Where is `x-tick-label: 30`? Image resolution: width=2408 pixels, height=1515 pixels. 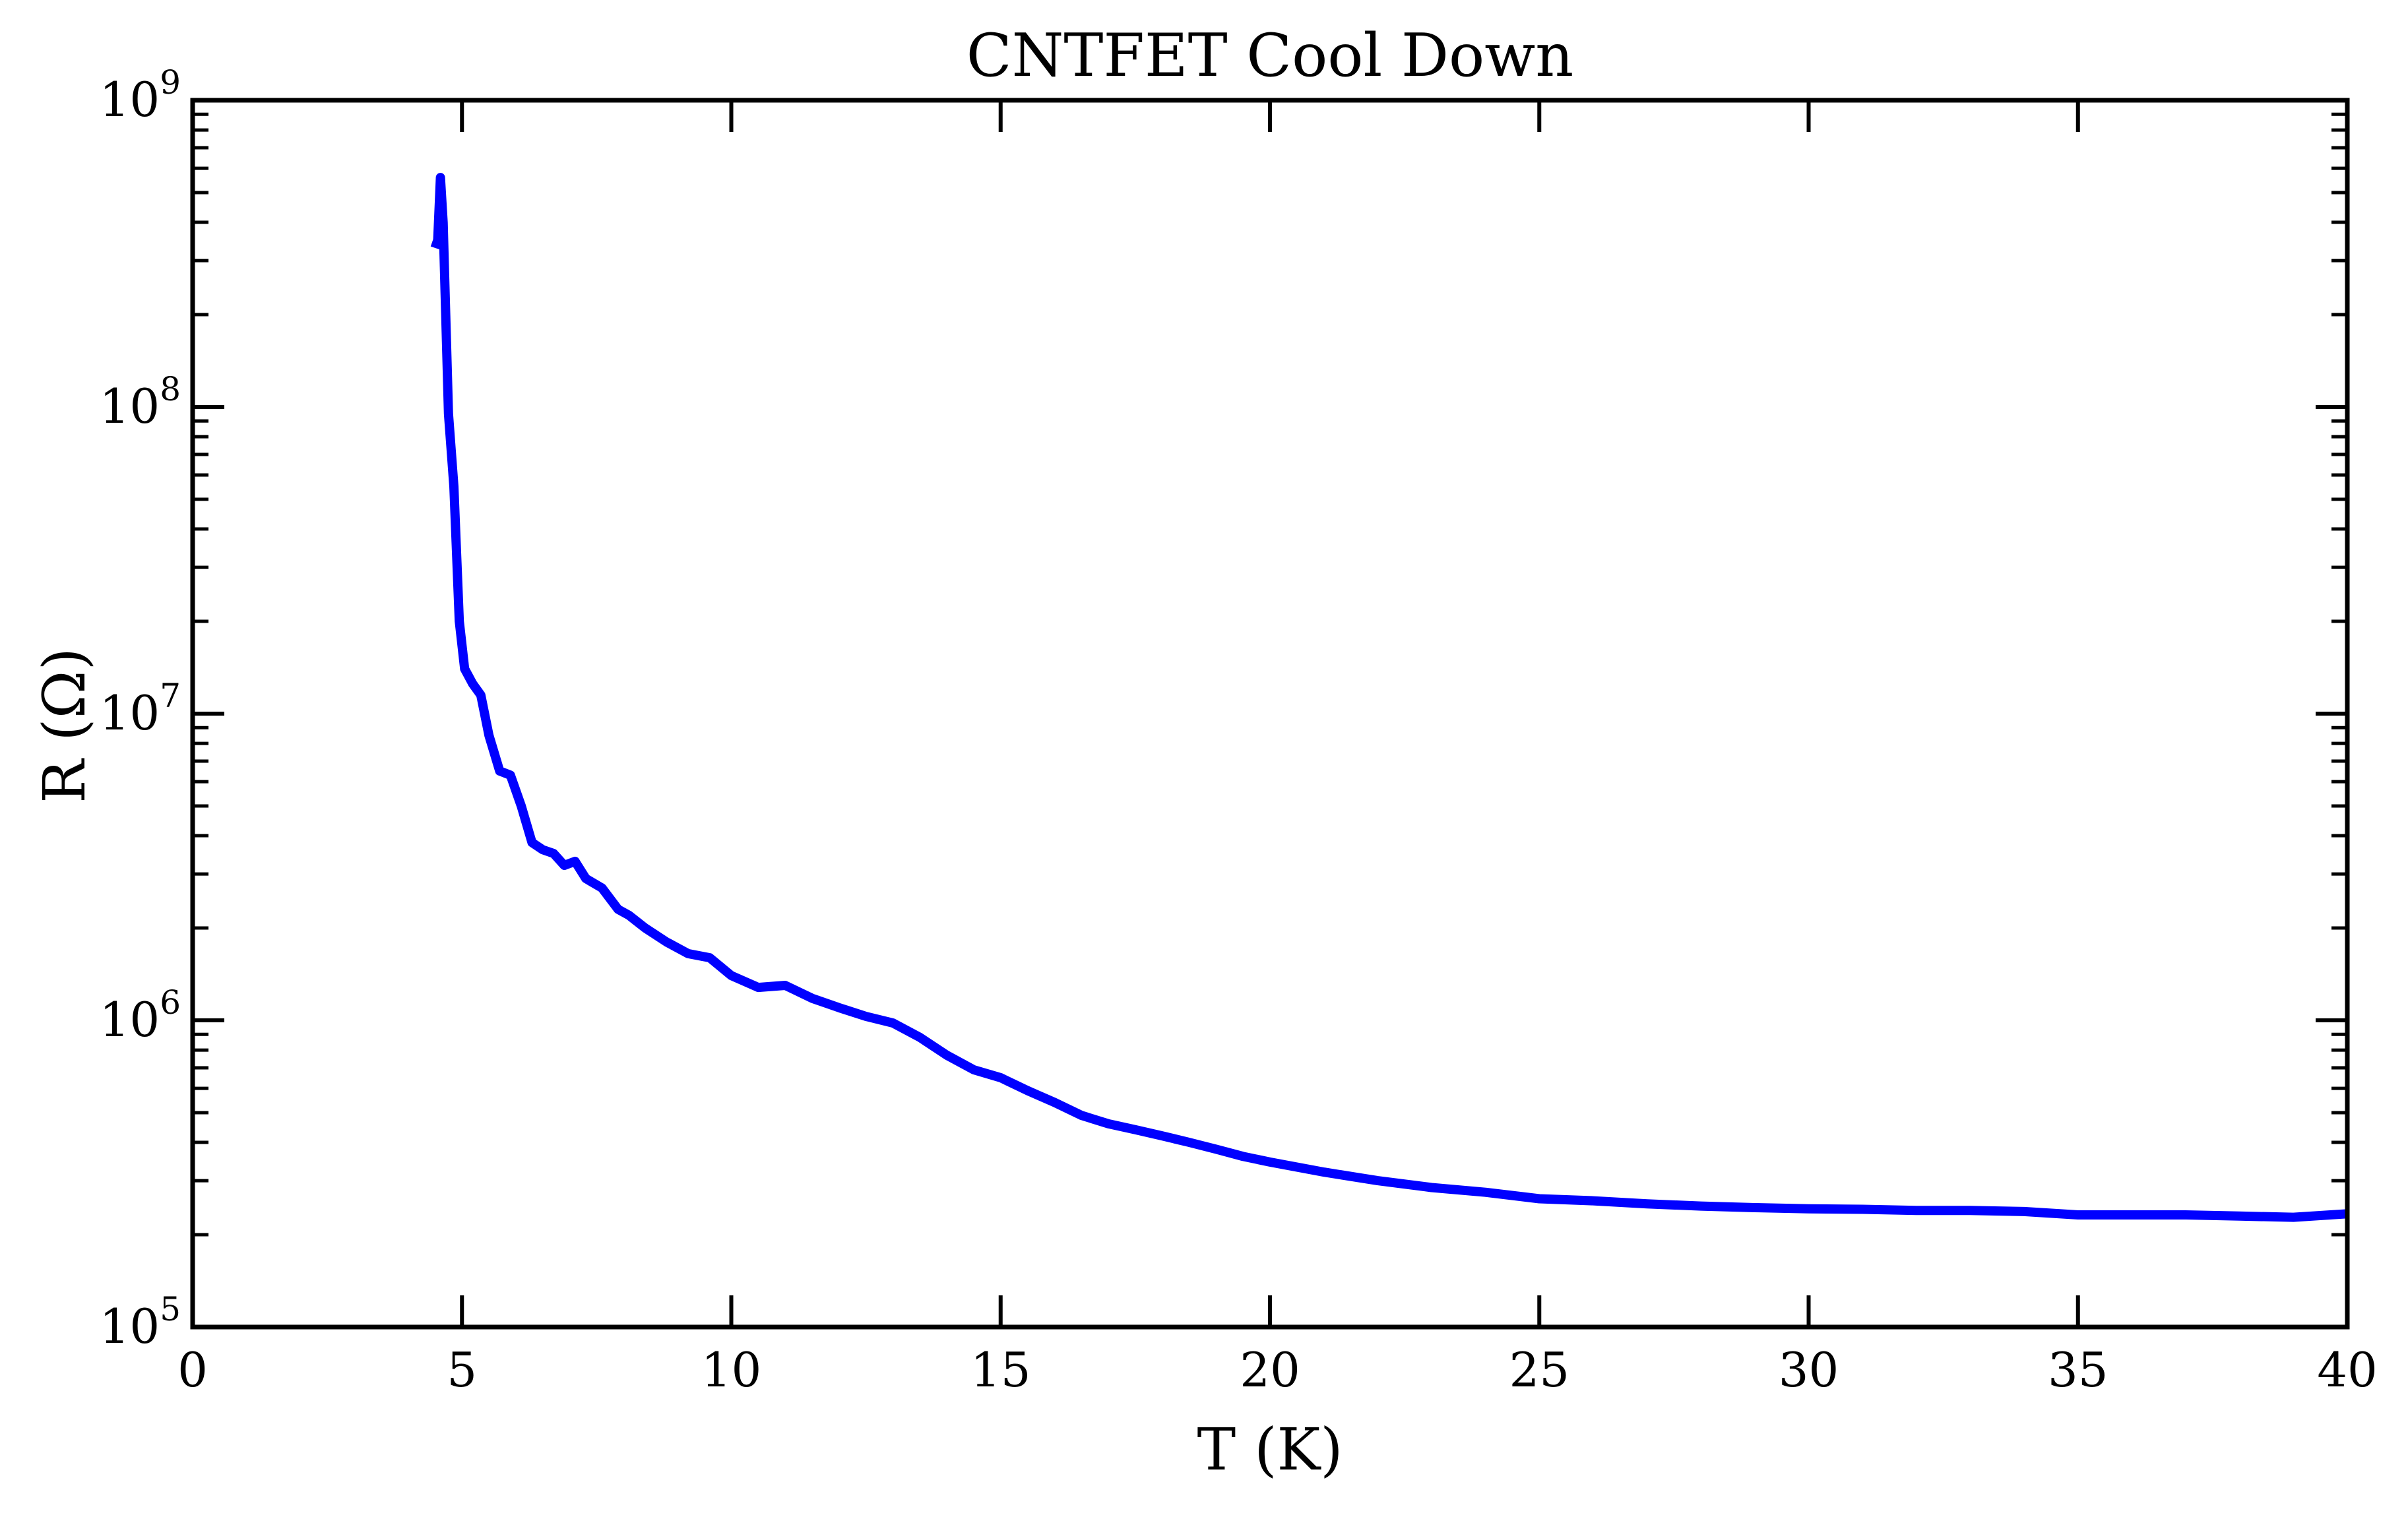 x-tick-label: 30 is located at coordinates (1809, 1370).